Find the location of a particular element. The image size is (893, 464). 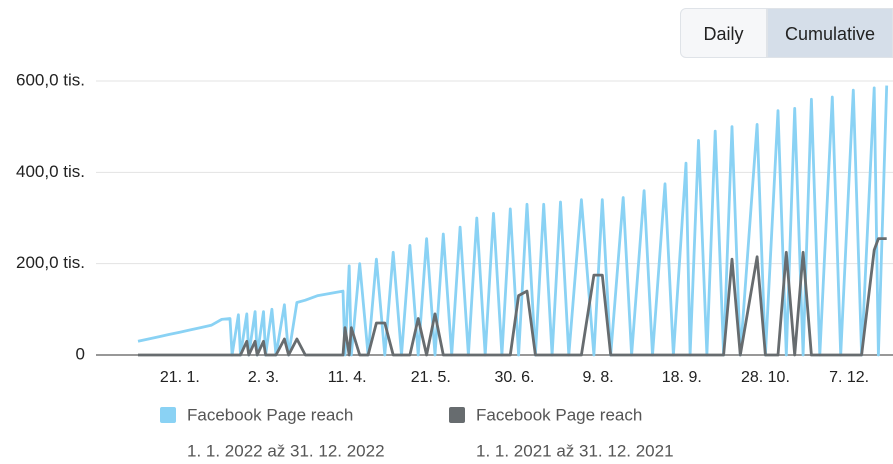

y-tick-label: 0 is located at coordinates (80, 353).